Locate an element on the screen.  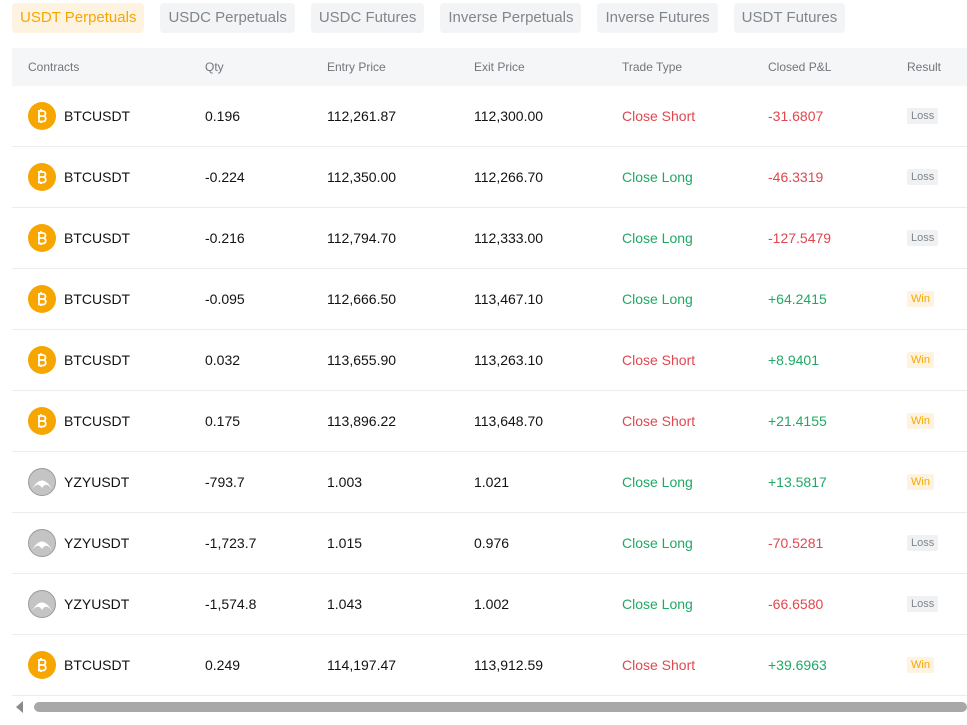
cell-exit: 112,333.00 is located at coordinates (508, 238).